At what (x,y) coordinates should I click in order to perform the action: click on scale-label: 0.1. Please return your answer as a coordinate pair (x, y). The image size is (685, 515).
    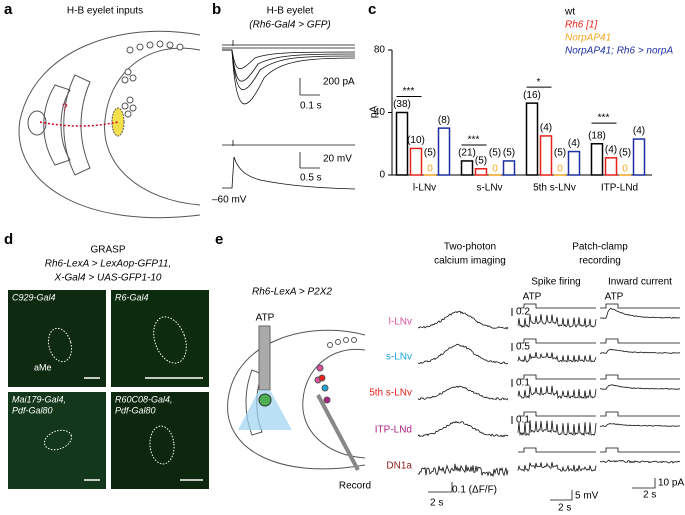
    Looking at the image, I should click on (523, 420).